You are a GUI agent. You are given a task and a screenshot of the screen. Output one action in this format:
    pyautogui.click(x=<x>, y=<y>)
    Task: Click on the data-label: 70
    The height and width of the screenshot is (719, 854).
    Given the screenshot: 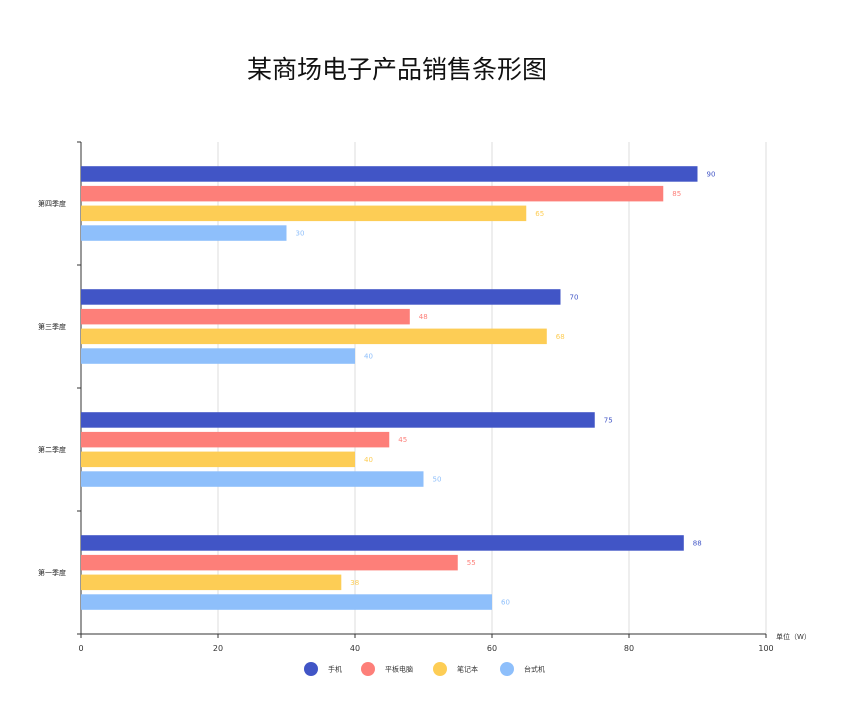 What is the action you would take?
    pyautogui.click(x=574, y=297)
    